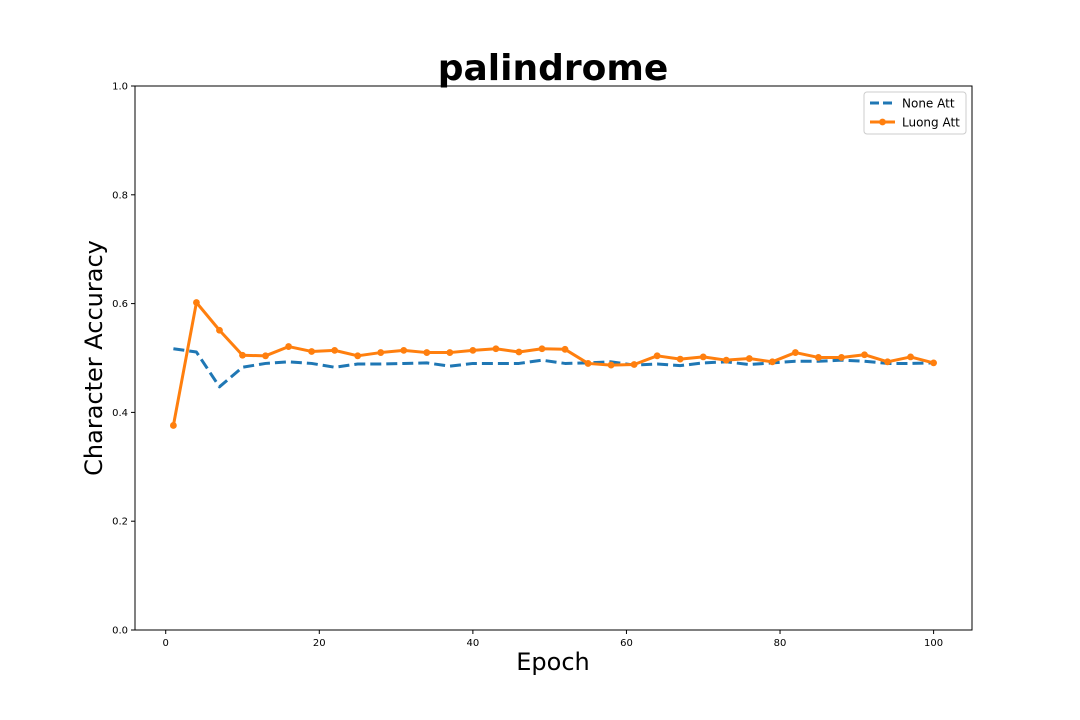 This screenshot has height=720, width=1080. Describe the element at coordinates (915, 113) in the screenshot. I see `legend: None Att Luong Att` at that location.